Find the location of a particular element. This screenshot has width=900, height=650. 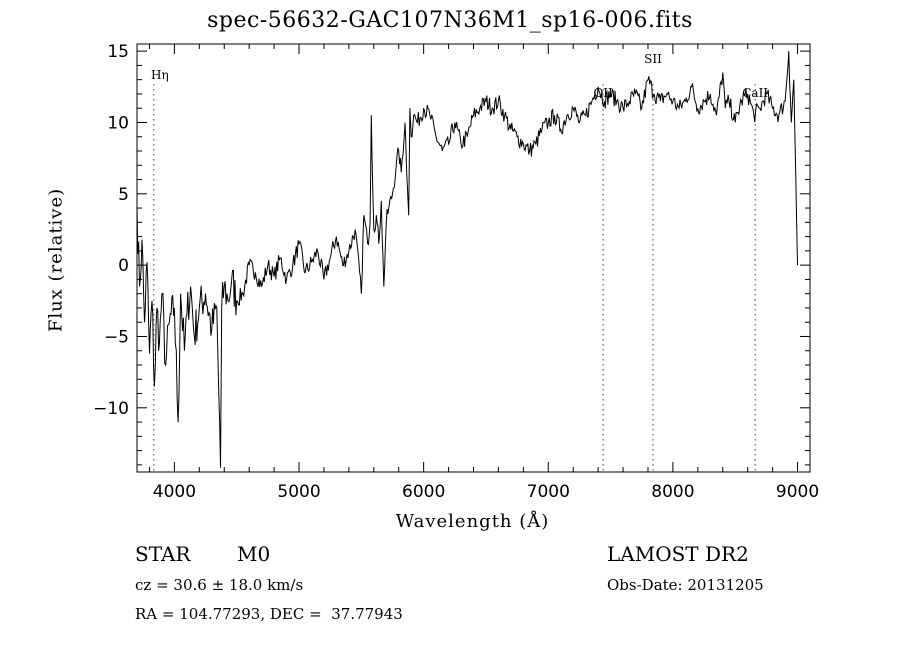

y-axis-label: Flux (relative) is located at coordinates (56, 260).